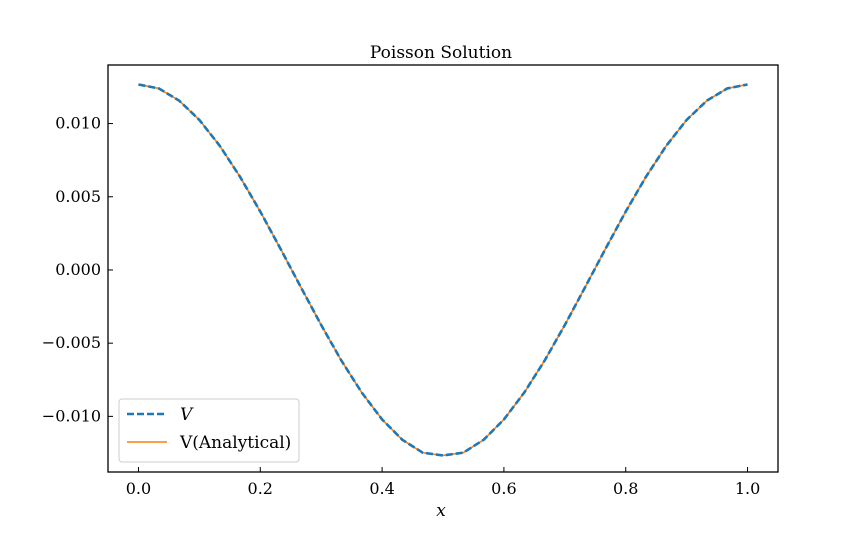  I want to click on y-tick-label: 0.010, so click(78, 123).